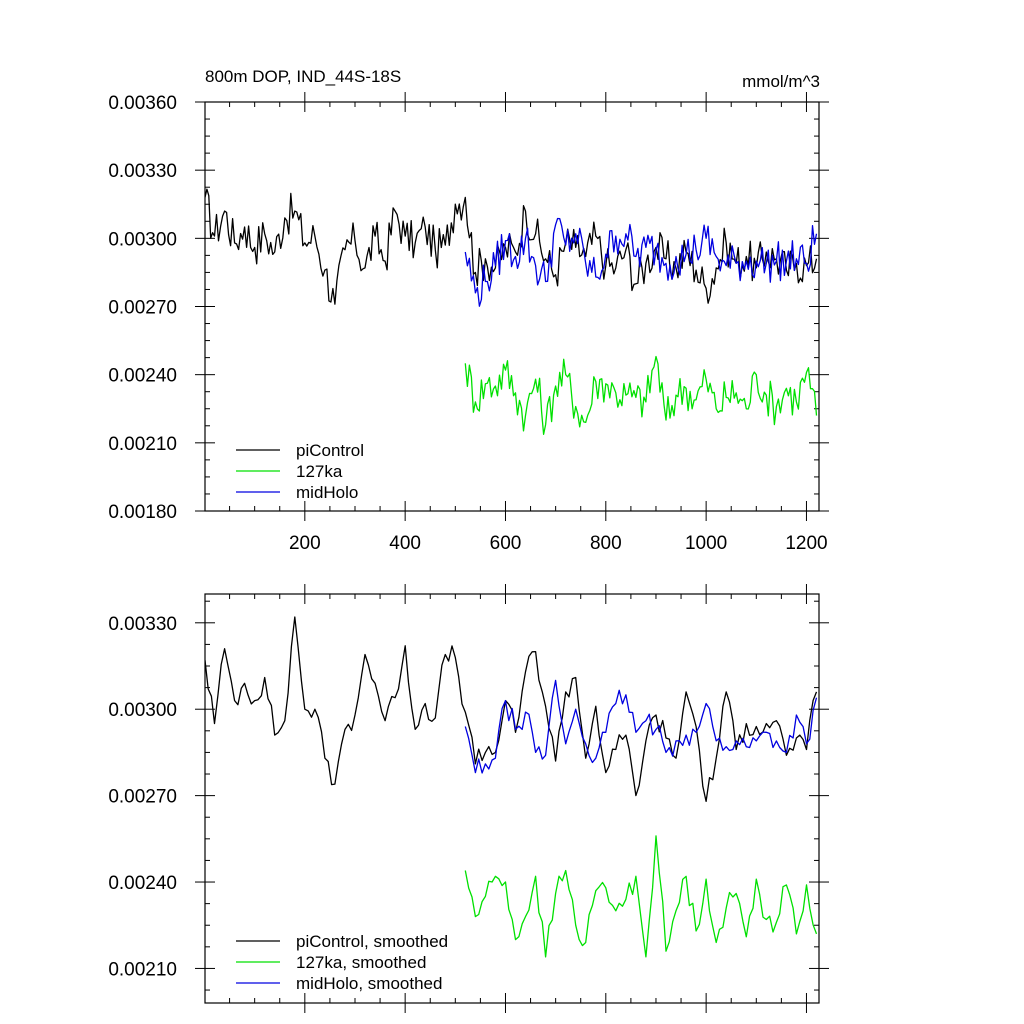 Image resolution: width=1024 pixels, height=1024 pixels. I want to click on series-line-picontrol, so click(511, 246).